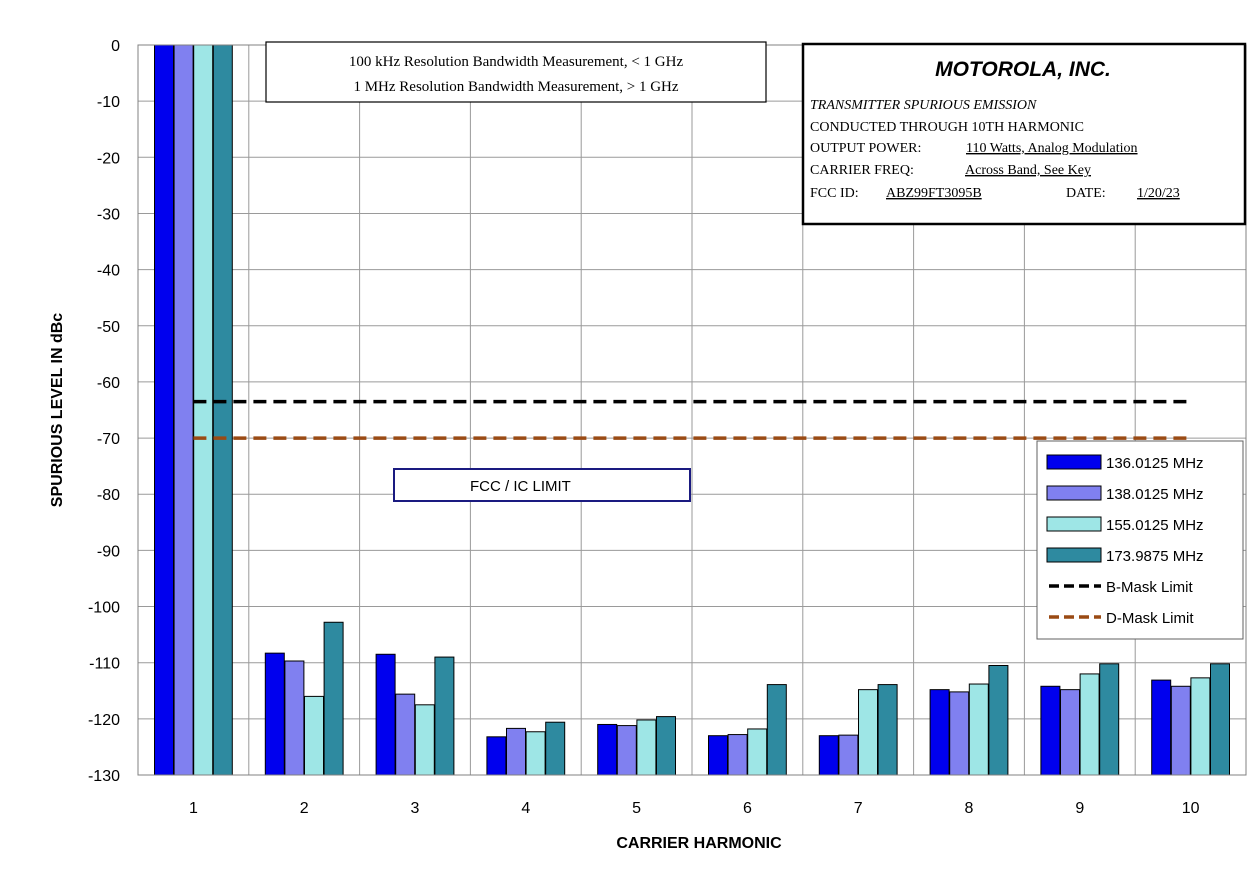 Image resolution: width=1247 pixels, height=886 pixels. What do you see at coordinates (1079, 808) in the screenshot?
I see `x-tick-label: 9` at bounding box center [1079, 808].